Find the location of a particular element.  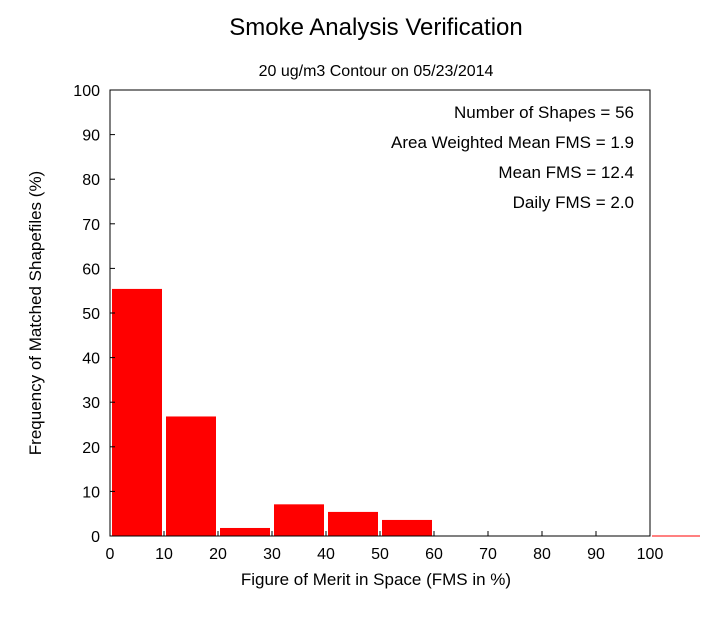

x-tick-label: 90 is located at coordinates (596, 554).